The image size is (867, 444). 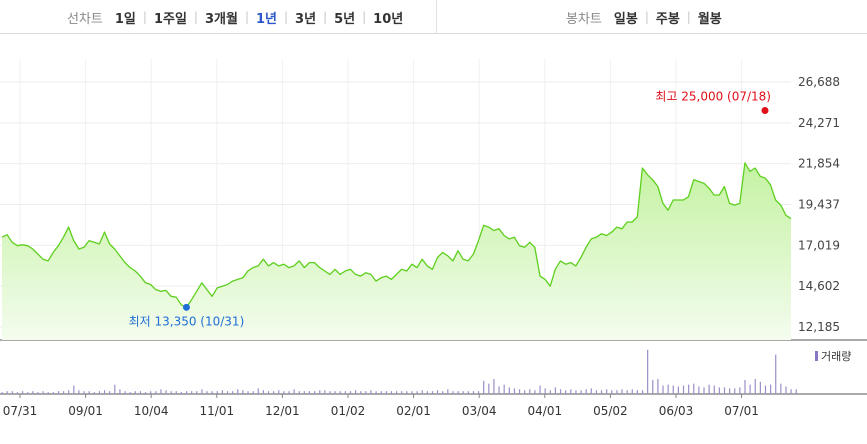 What do you see at coordinates (413, 411) in the screenshot?
I see `x-tick-label: 02/01` at bounding box center [413, 411].